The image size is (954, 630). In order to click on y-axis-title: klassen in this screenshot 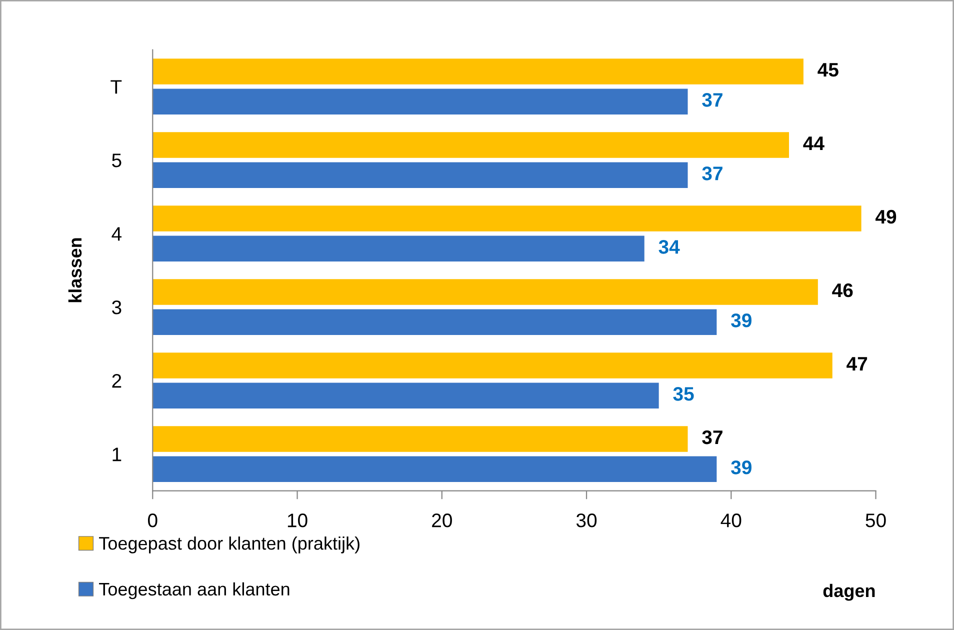, I will do `click(75, 270)`.